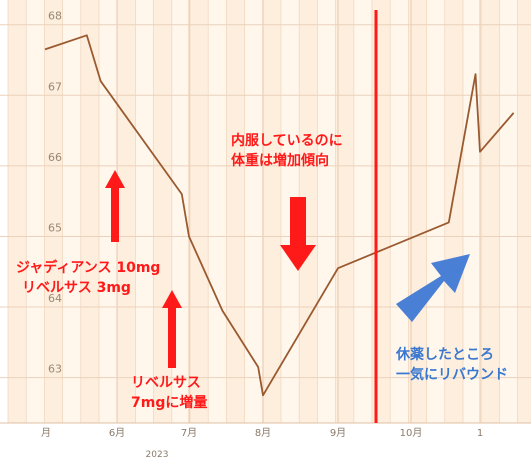 This screenshot has width=531, height=462. I want to click on x-axis-ticks: 月 6月 7月 8月 9月 10月 1, so click(262, 433).